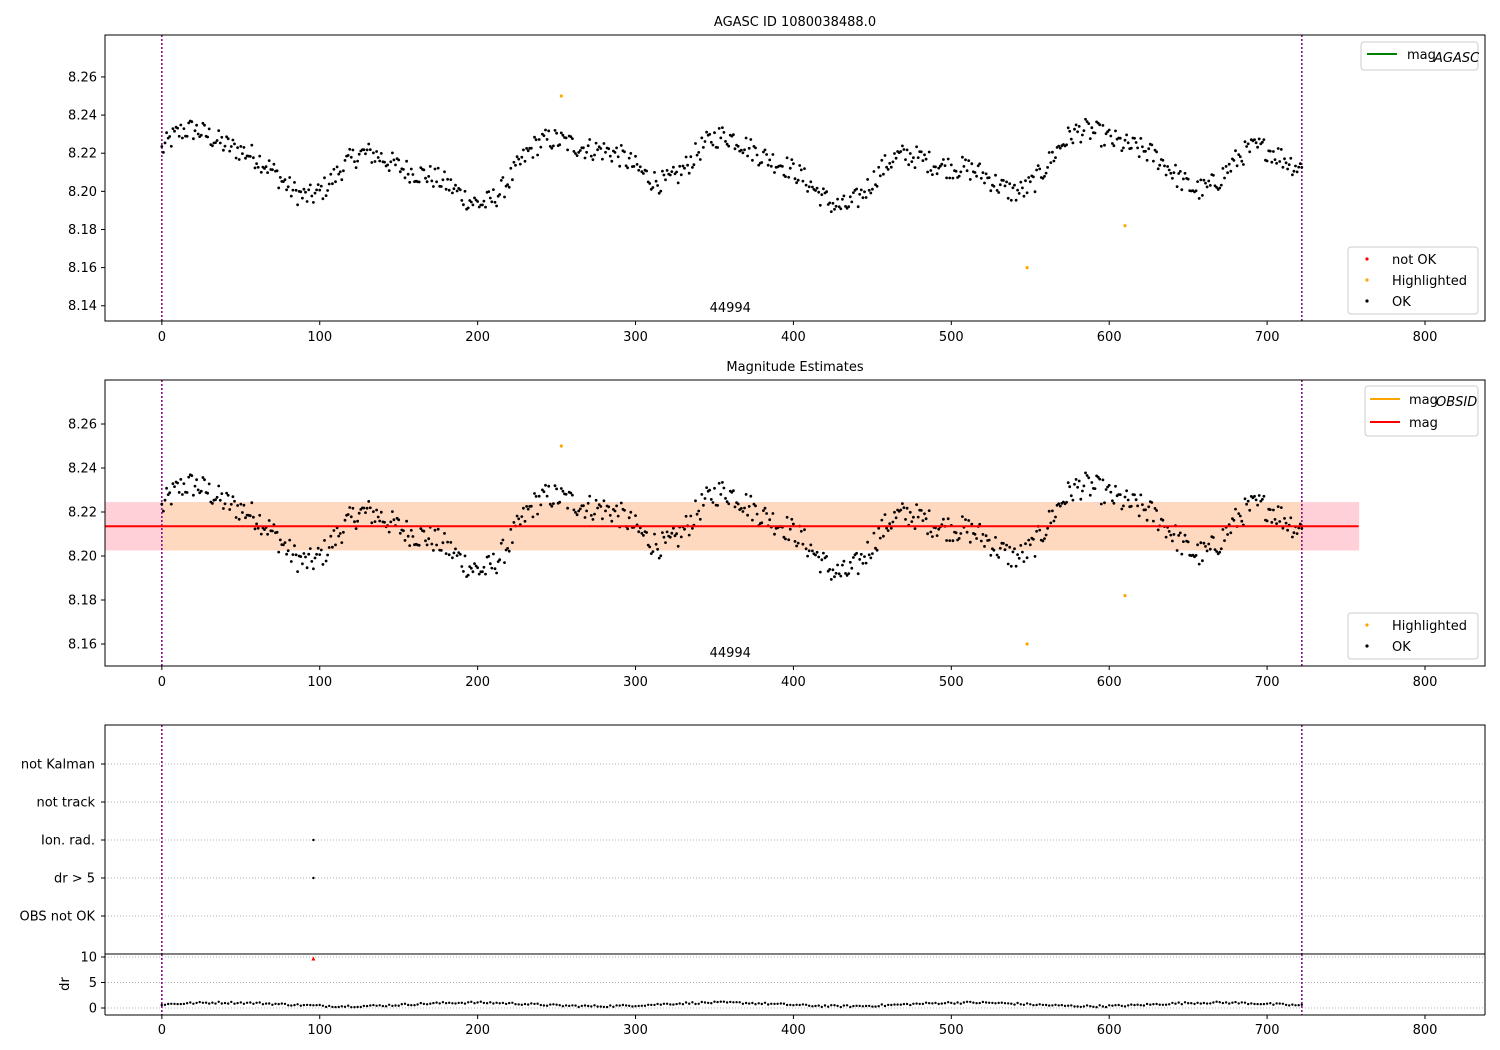 The width and height of the screenshot is (1500, 1050). Describe the element at coordinates (793, 682) in the screenshot. I see `x-tick-label: 400` at that location.